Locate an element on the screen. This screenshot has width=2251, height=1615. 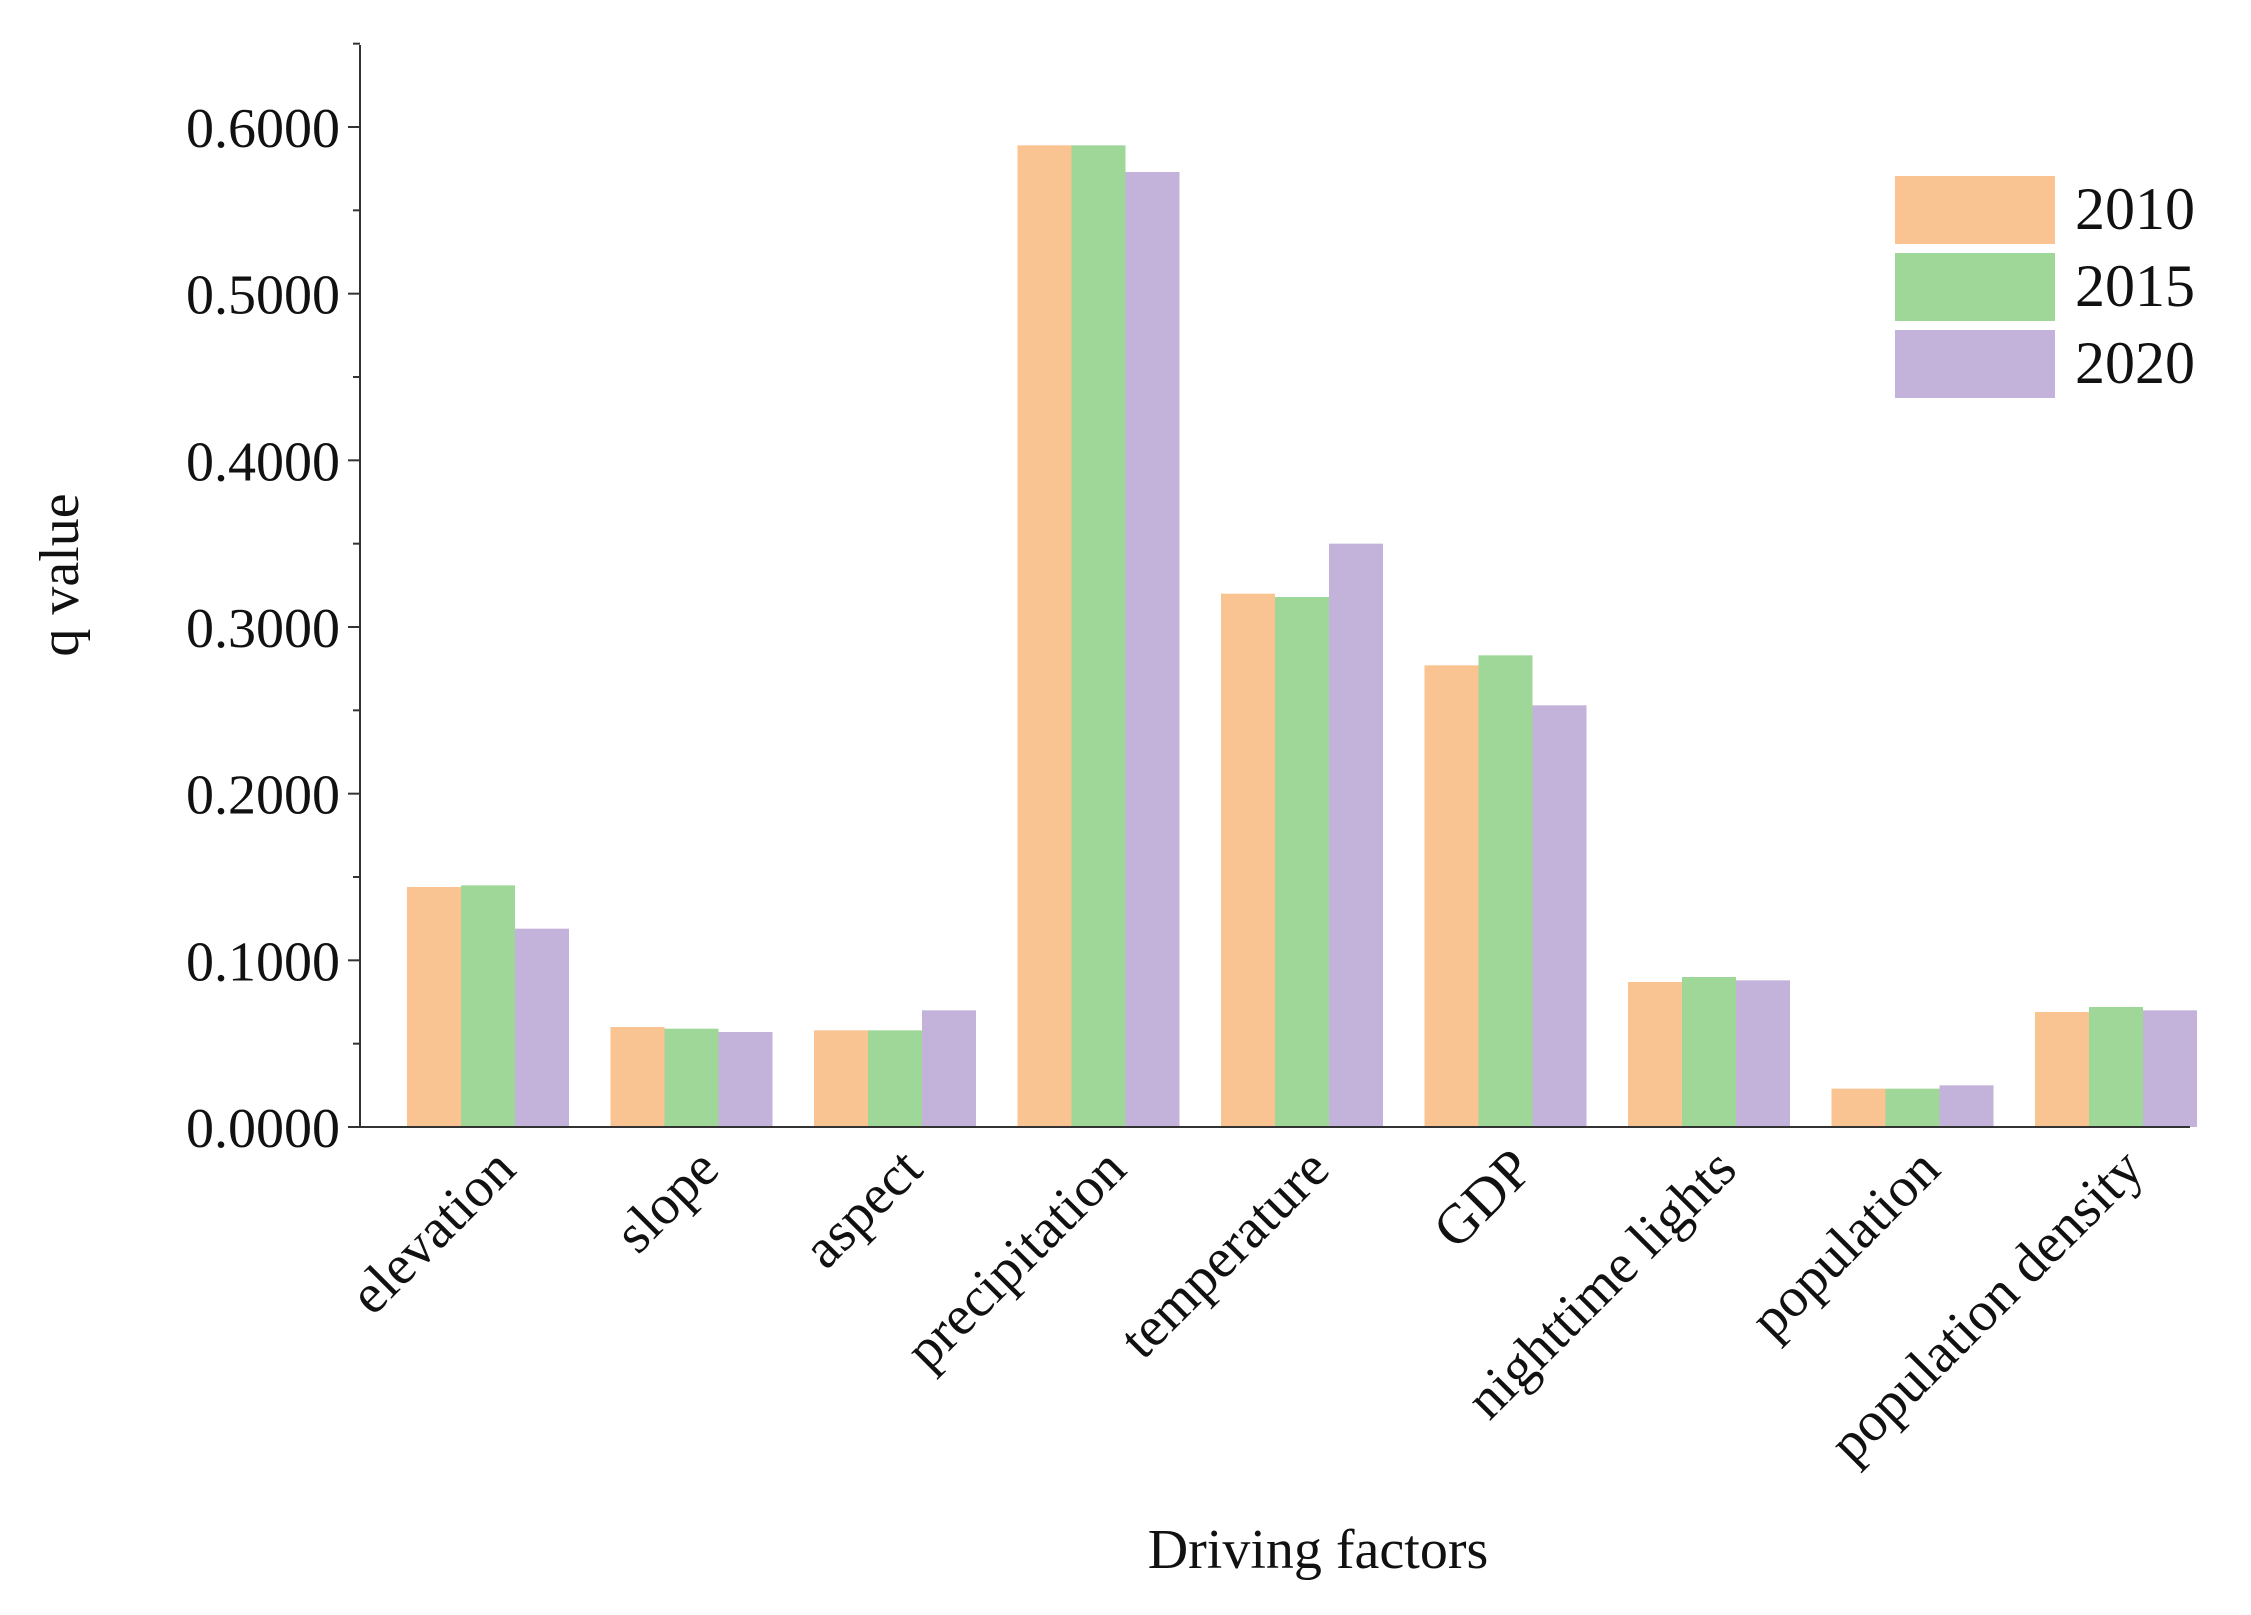
x-tick-label: temperature is located at coordinates (1224, 1253).